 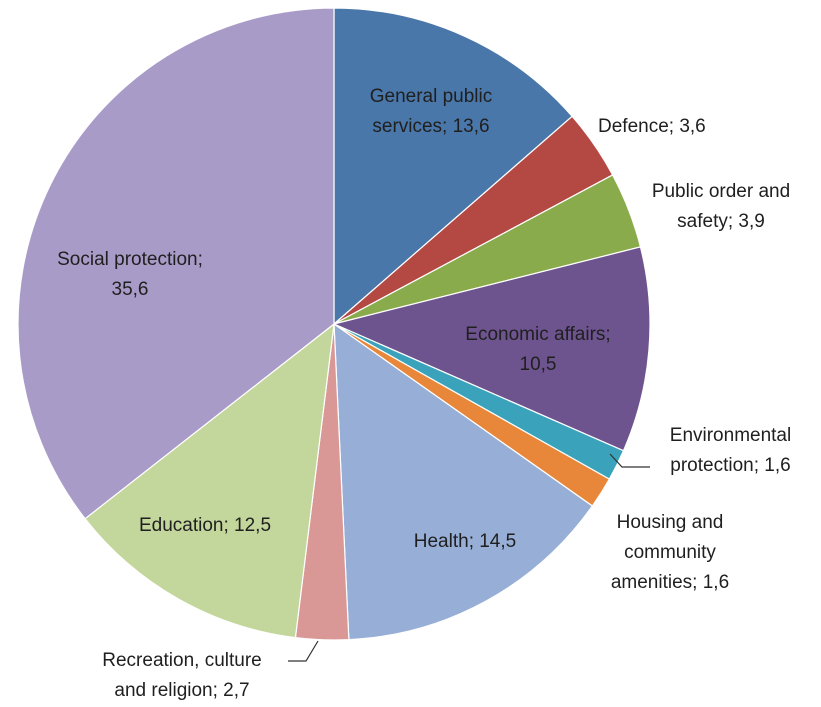 What do you see at coordinates (205, 525) in the screenshot?
I see `label-education: Education; 12,5` at bounding box center [205, 525].